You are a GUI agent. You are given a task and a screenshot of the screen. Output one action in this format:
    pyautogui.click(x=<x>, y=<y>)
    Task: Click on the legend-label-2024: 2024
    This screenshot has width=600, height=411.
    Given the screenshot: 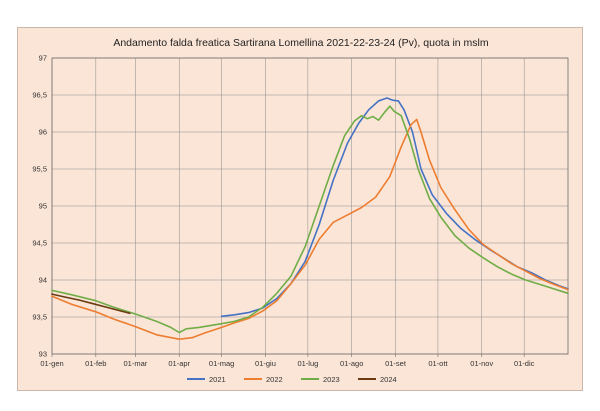 What is the action you would take?
    pyautogui.click(x=388, y=379)
    